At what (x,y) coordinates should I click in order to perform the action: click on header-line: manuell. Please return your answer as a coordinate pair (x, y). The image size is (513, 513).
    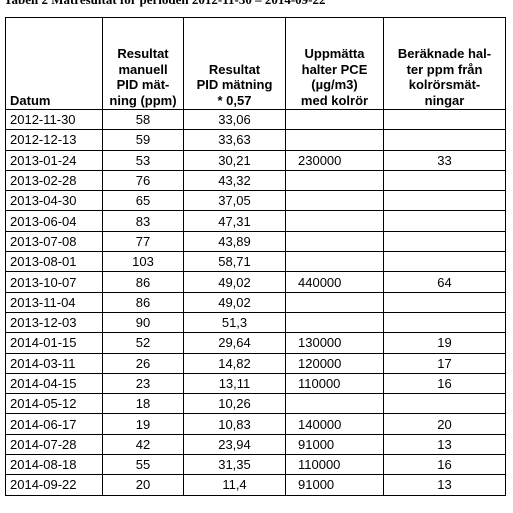
    Looking at the image, I should click on (143, 69).